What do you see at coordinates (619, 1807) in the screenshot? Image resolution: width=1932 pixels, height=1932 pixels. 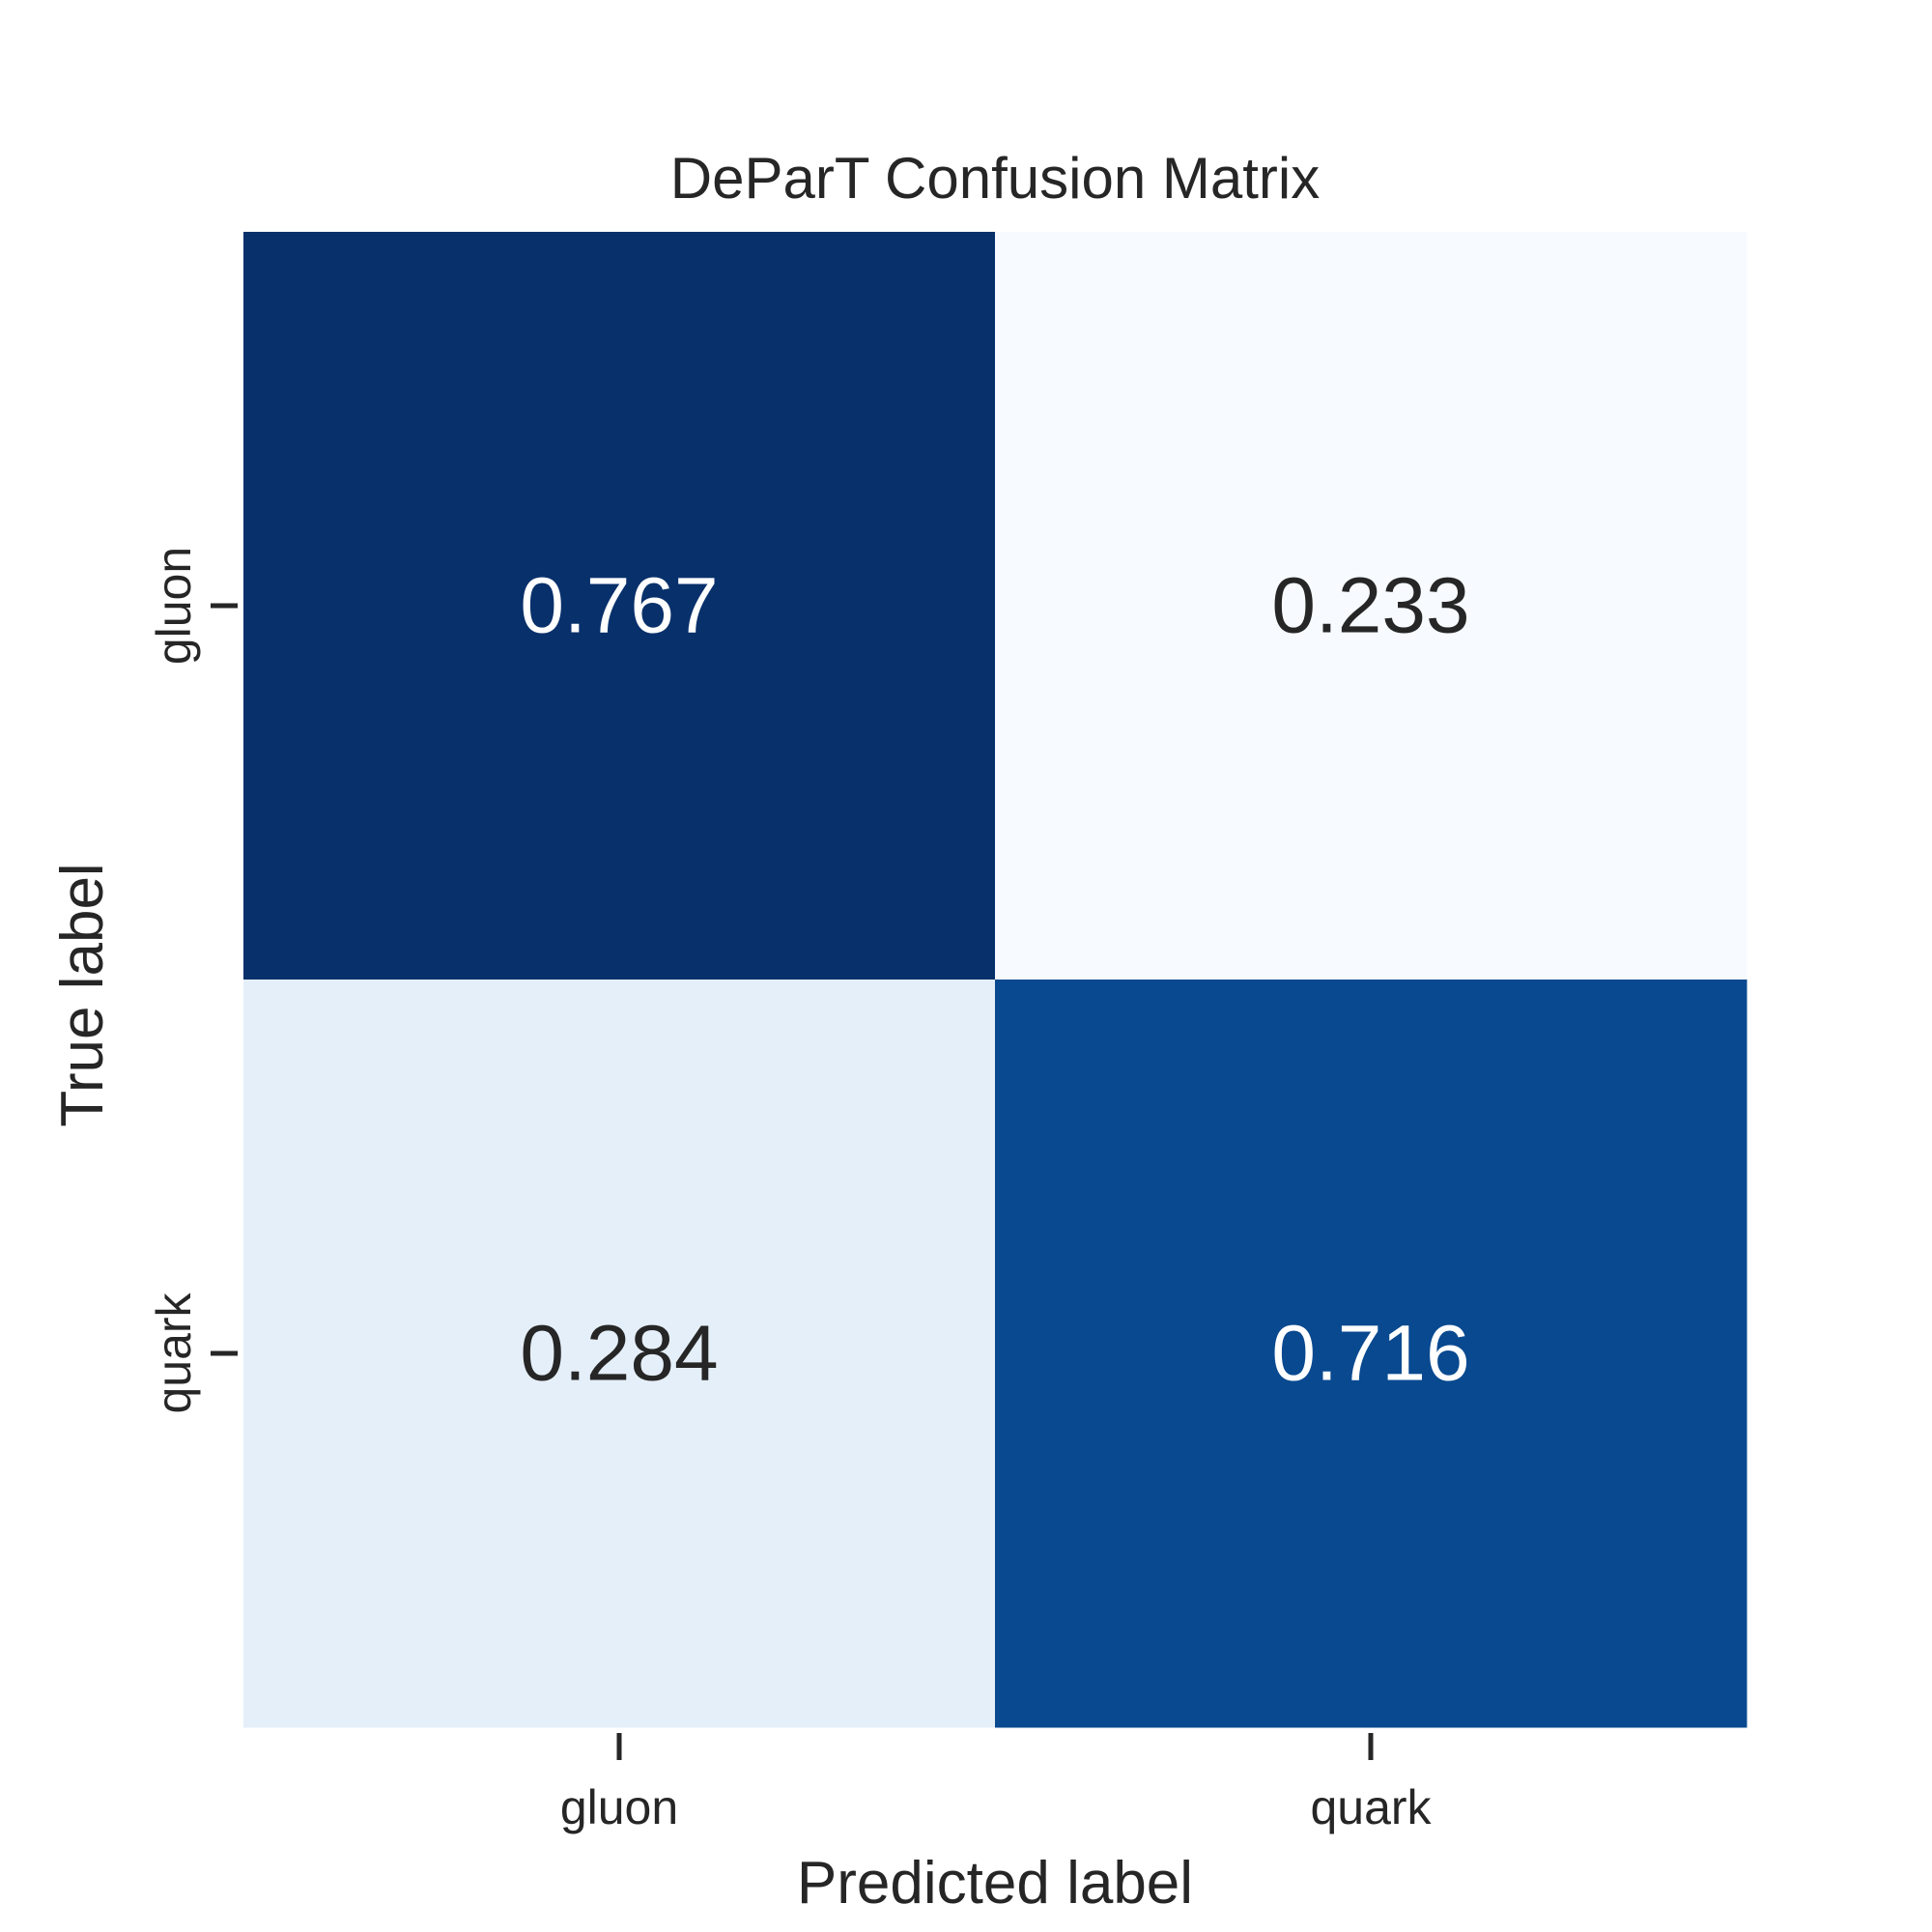 I see `x-tick-label-gluon: gluon` at bounding box center [619, 1807].